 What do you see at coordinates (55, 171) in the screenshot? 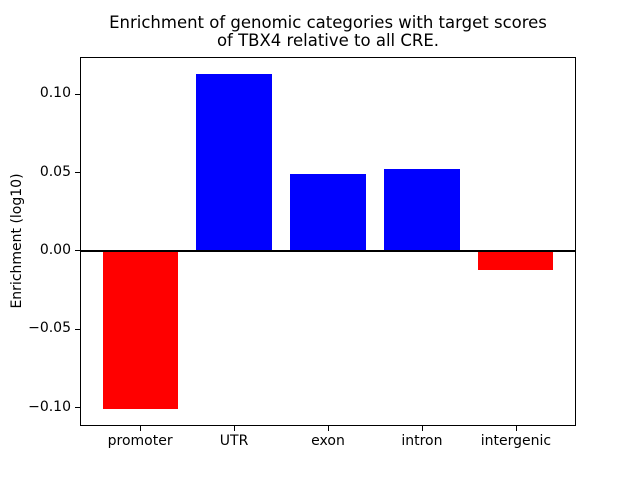
I see `y-tick-label: 0.05` at bounding box center [55, 171].